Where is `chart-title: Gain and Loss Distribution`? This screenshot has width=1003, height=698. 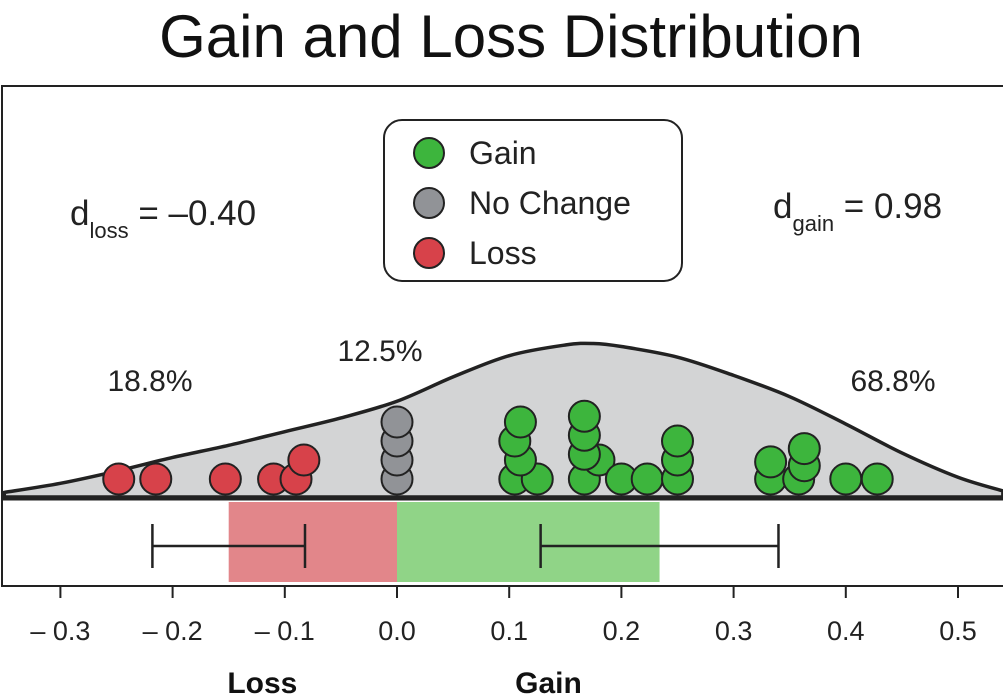
chart-title: Gain and Loss Distribution is located at coordinates (511, 36).